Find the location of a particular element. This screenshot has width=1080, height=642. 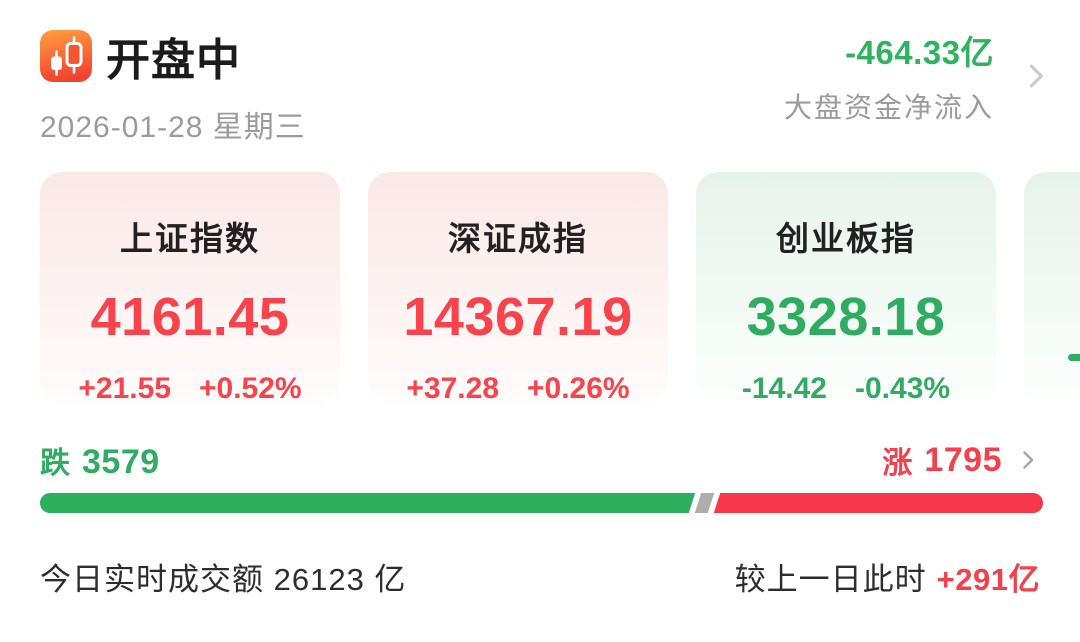

footer: 今日实时成交额 26123 亿 较上一日此时 +291亿 is located at coordinates (540, 576).